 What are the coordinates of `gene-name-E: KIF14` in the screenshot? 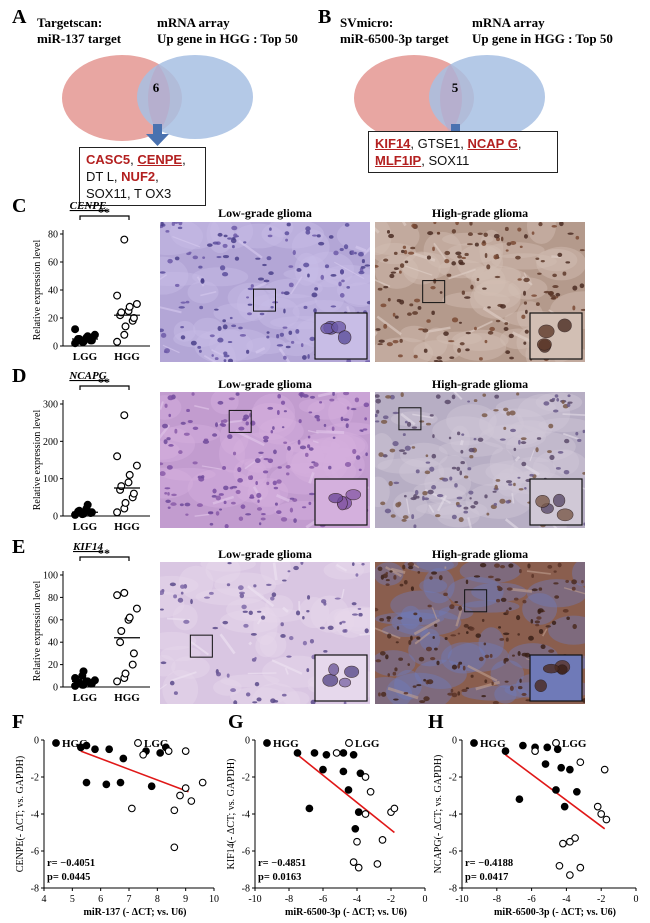 It's located at (87, 547).